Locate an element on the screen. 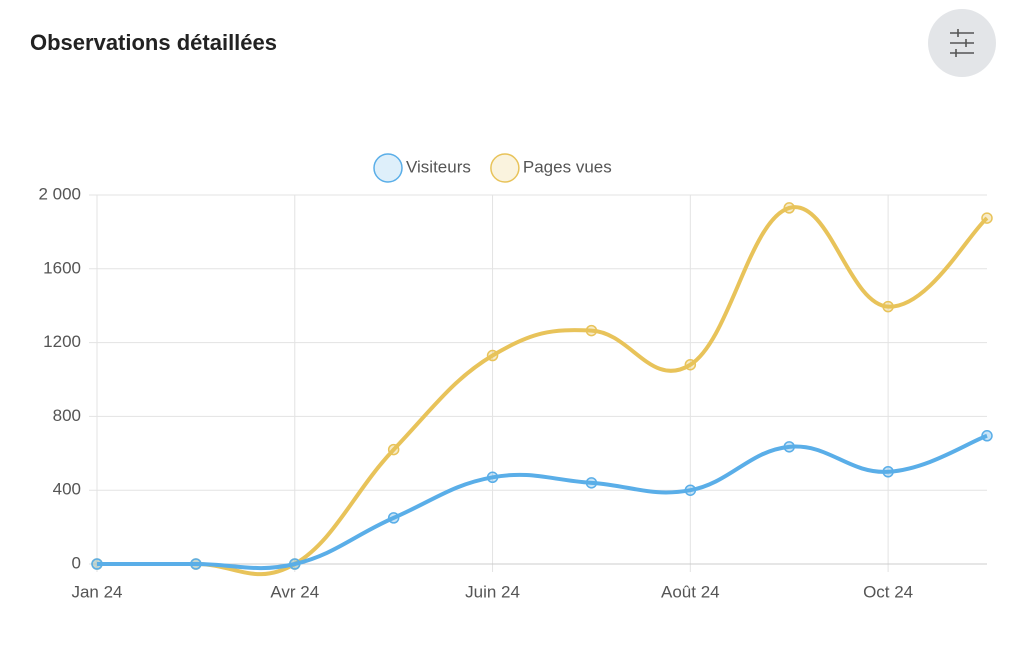 This screenshot has height=648, width=1024. y-tick-label: 2 000 is located at coordinates (59, 193).